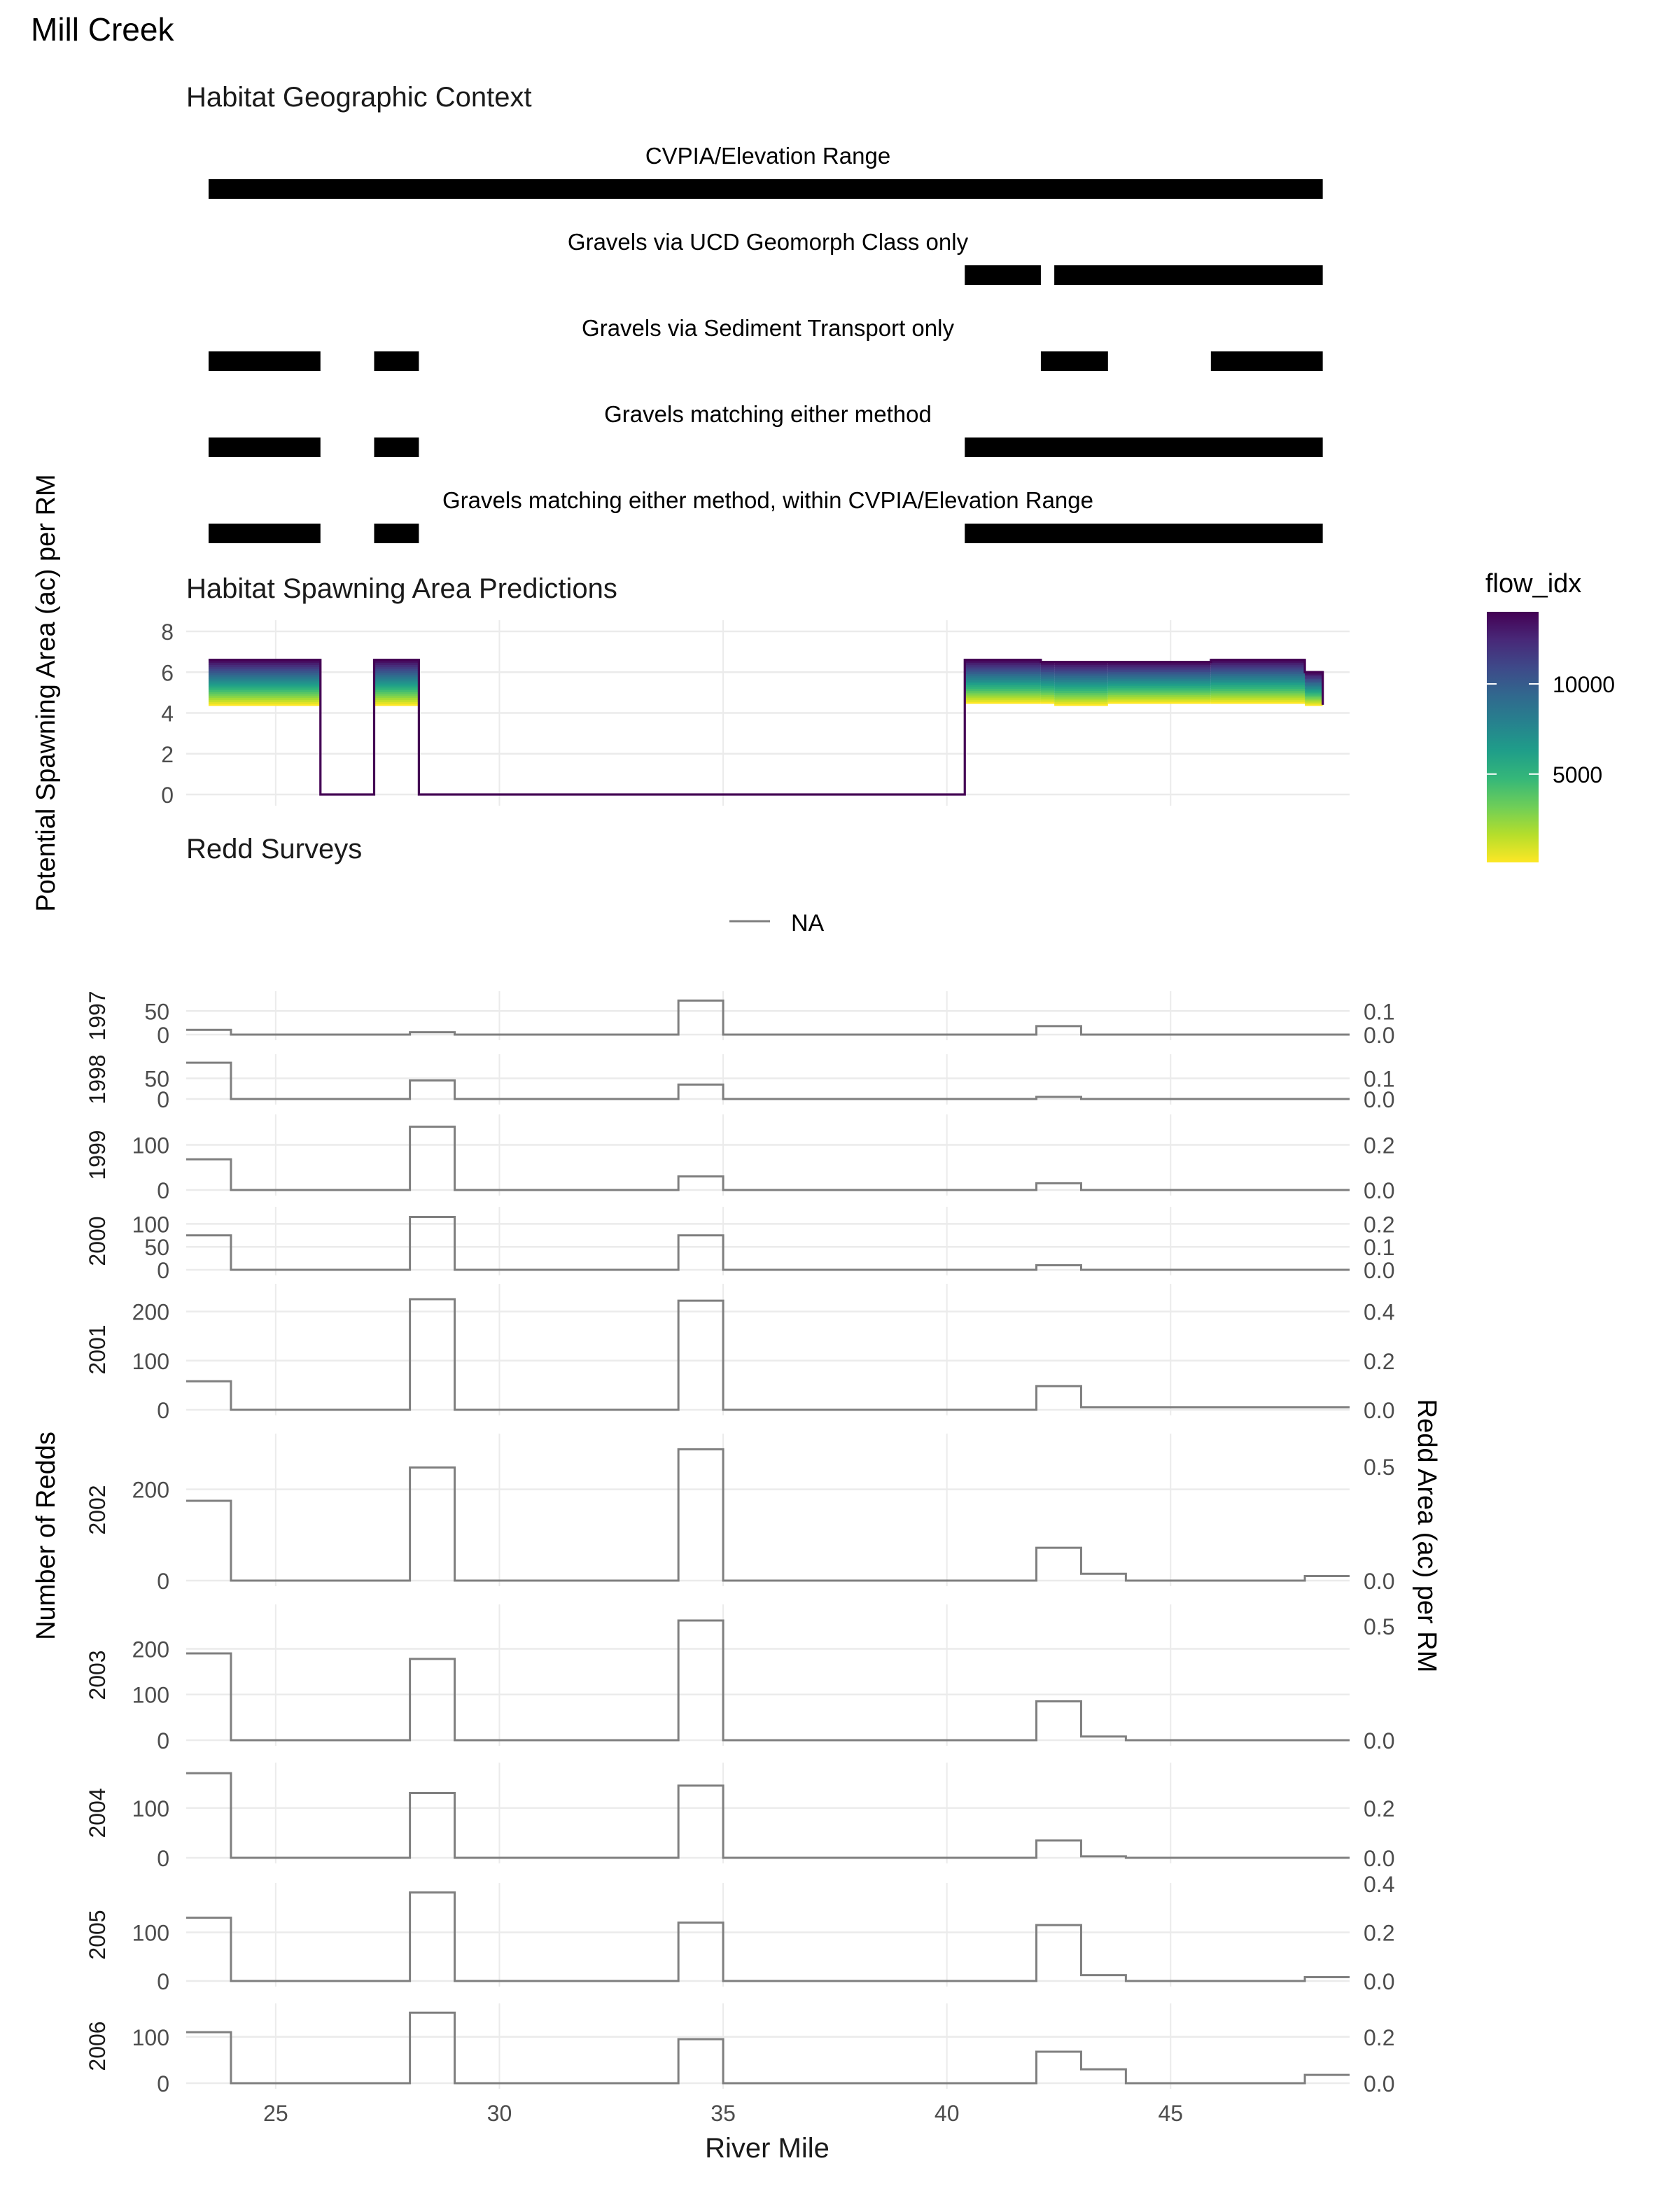 The height and width of the screenshot is (2205, 1680). What do you see at coordinates (275, 2113) in the screenshot?
I see `redd-x-tick-label: 25` at bounding box center [275, 2113].